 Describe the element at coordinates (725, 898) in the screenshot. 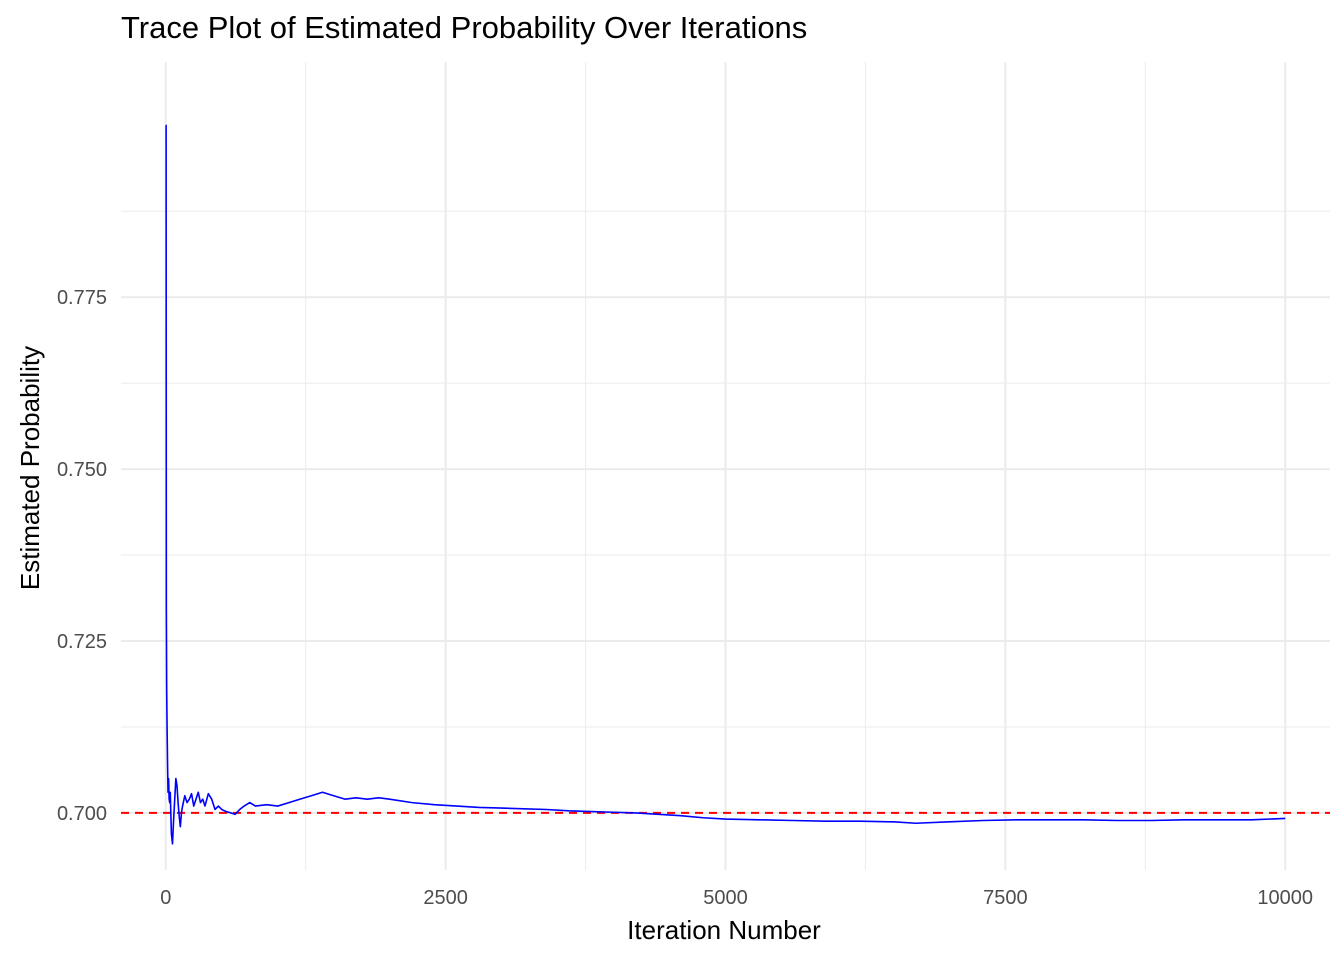

I see `x-tick-label: 5000` at that location.